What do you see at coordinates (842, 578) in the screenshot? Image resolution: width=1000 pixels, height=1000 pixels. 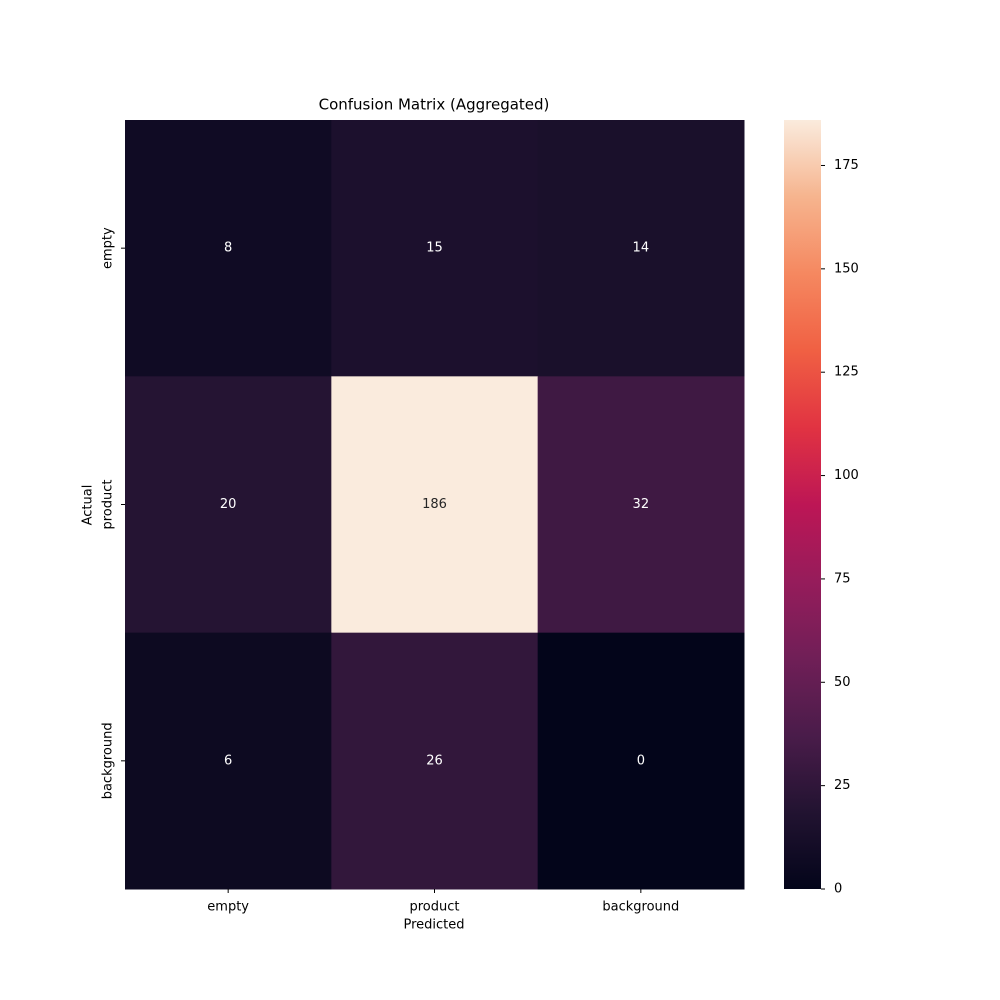 I see `colorbar-tick-label: 75` at bounding box center [842, 578].